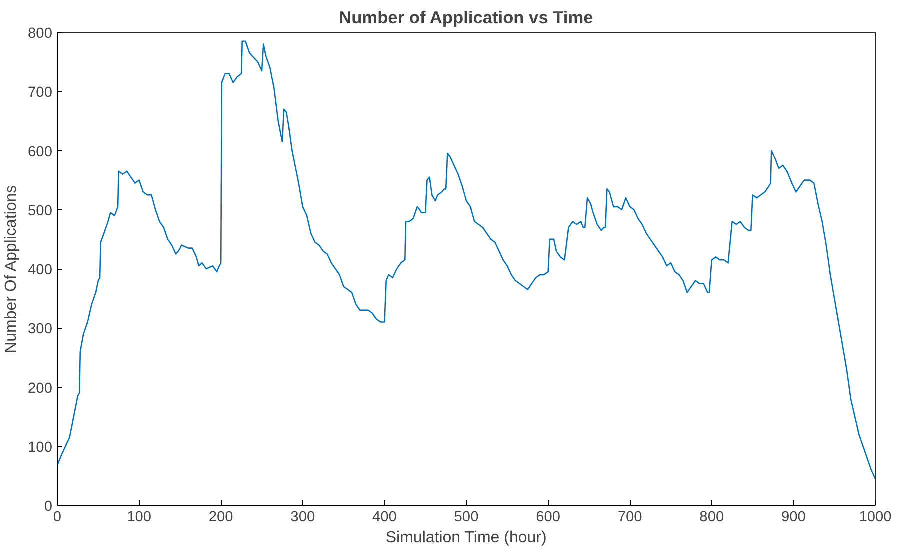 The width and height of the screenshot is (902, 551). I want to click on x-tick-label: 900, so click(793, 518).